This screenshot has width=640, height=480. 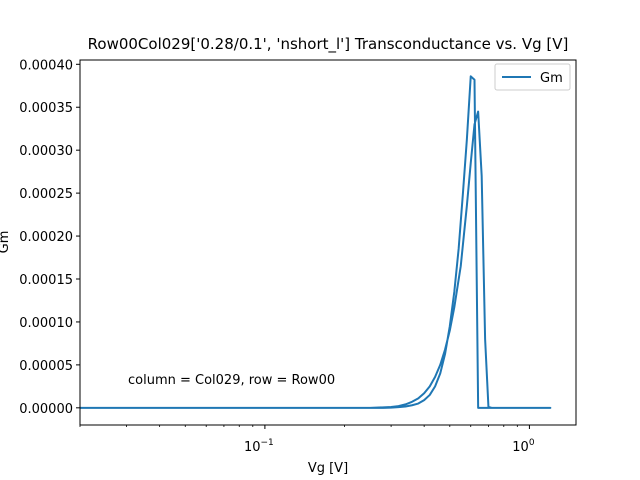 What do you see at coordinates (46, 366) in the screenshot?
I see `y-tick-label: 0.00005` at bounding box center [46, 366].